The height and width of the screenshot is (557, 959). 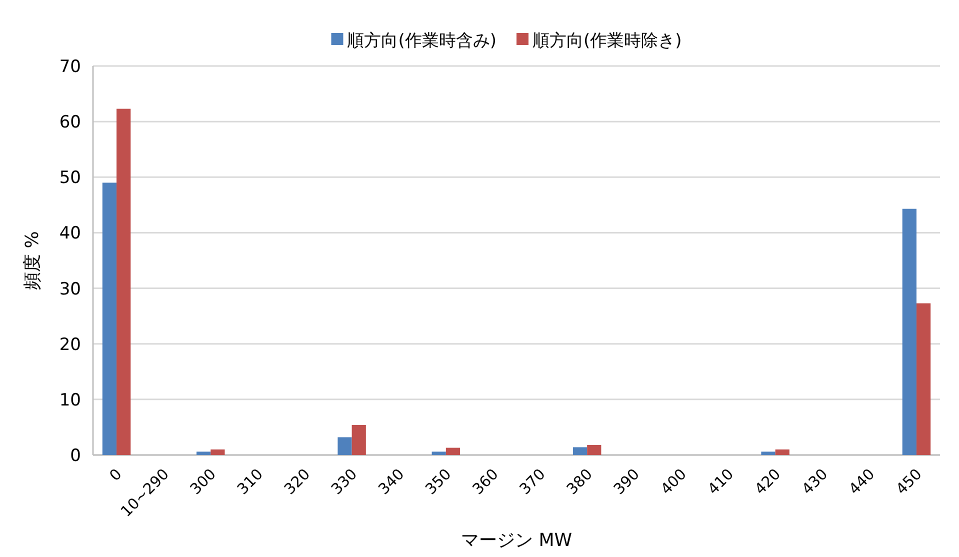 What do you see at coordinates (421, 41) in the screenshot?
I see `legend-label: 順方向(作業時含み)` at bounding box center [421, 41].